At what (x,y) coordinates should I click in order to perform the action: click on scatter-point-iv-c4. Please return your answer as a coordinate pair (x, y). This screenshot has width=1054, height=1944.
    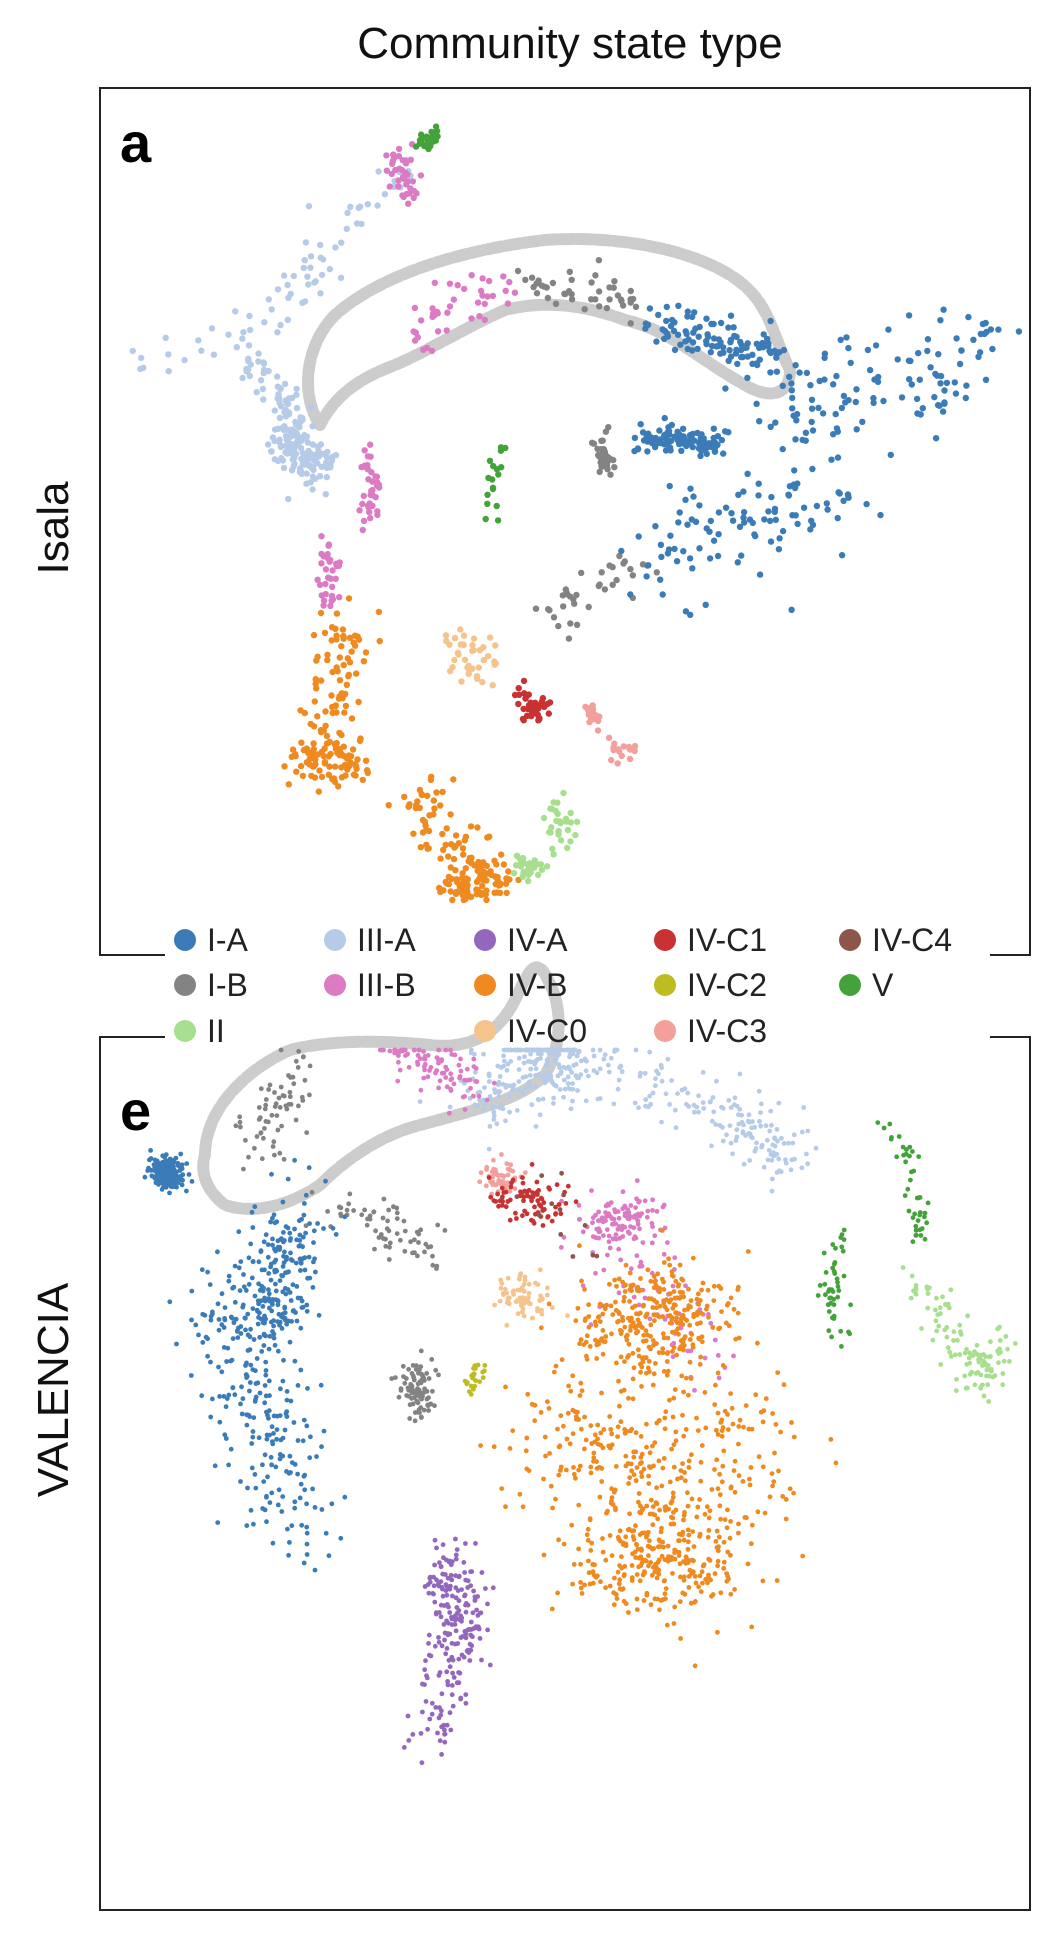
    Looking at the image, I should click on (542, 1175).